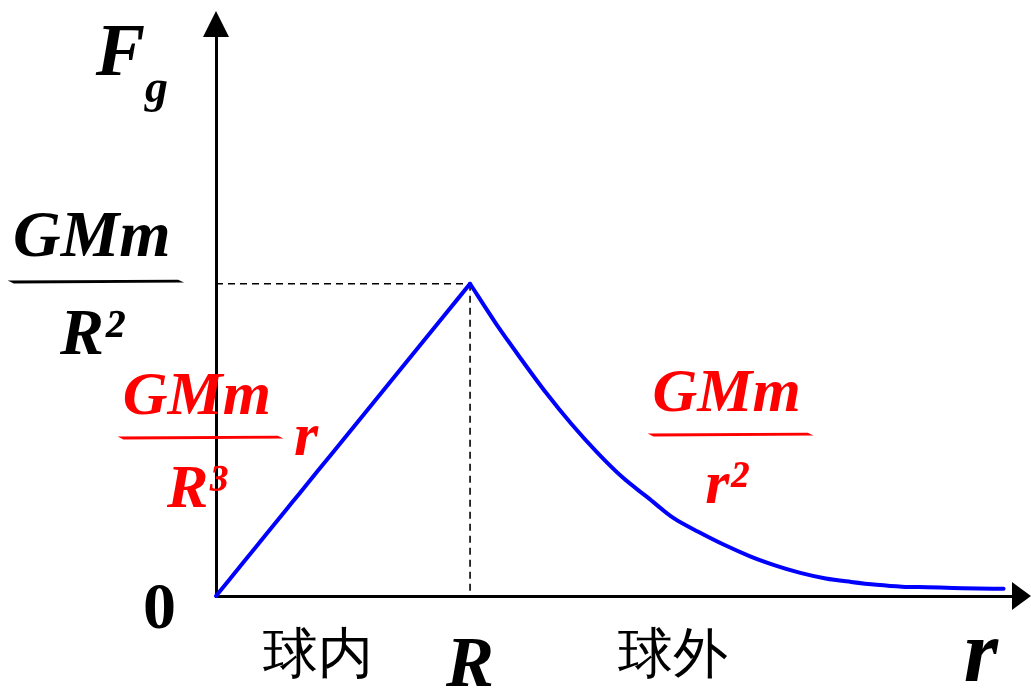 The height and width of the screenshot is (693, 1031). What do you see at coordinates (317, 653) in the screenshot?
I see `x-tick-label: 球内` at bounding box center [317, 653].